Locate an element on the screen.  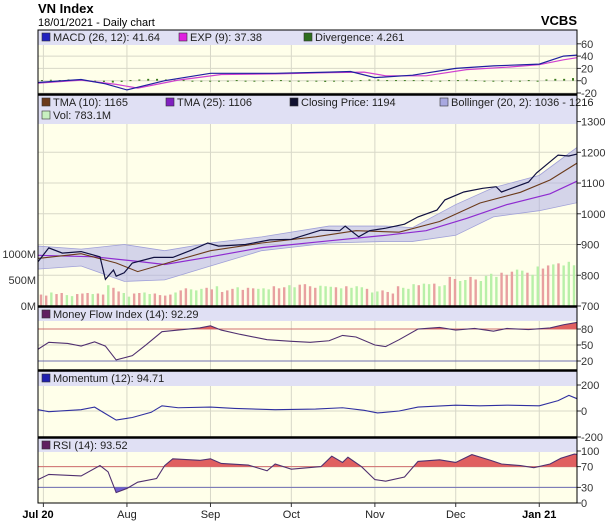
y-tick-label: 0 is located at coordinates (584, 504).